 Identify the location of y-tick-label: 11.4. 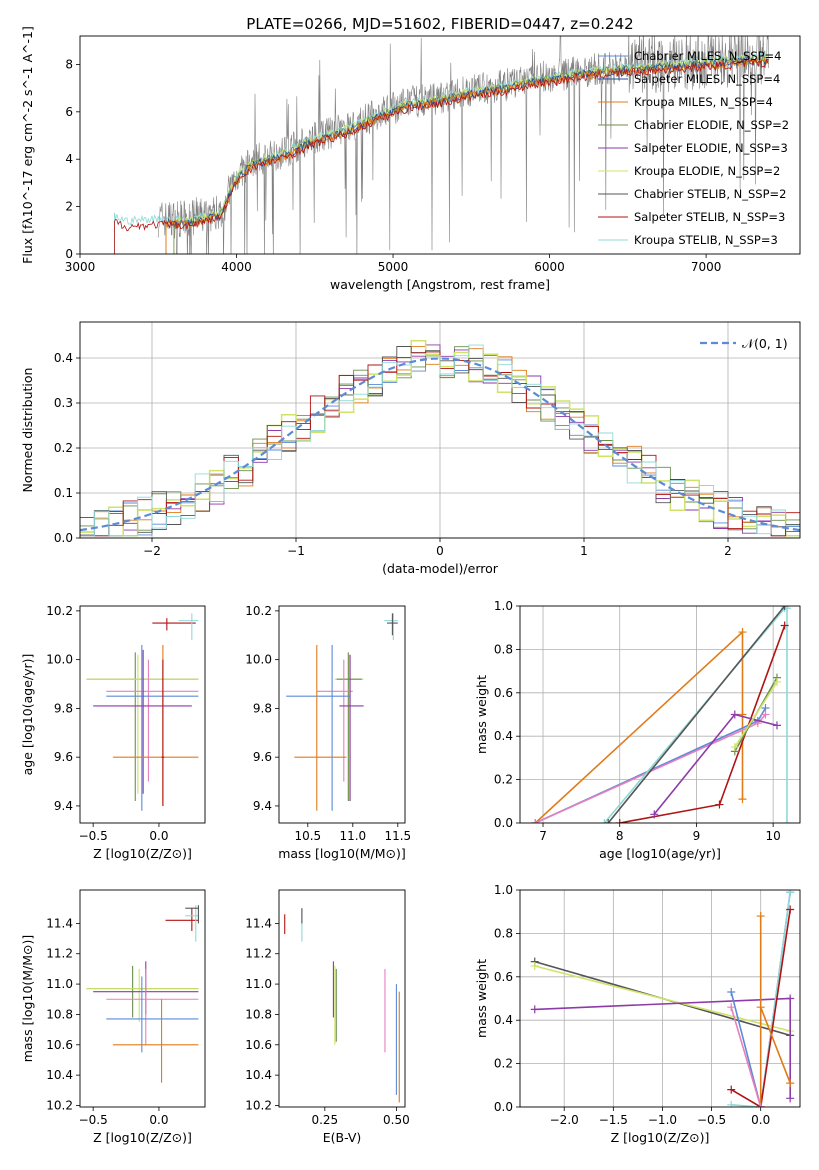
(258, 923).